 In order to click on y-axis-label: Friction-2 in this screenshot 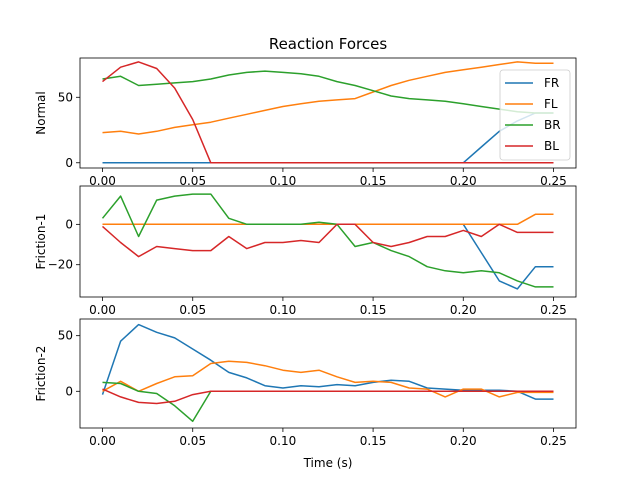, I will do `click(41, 374)`.